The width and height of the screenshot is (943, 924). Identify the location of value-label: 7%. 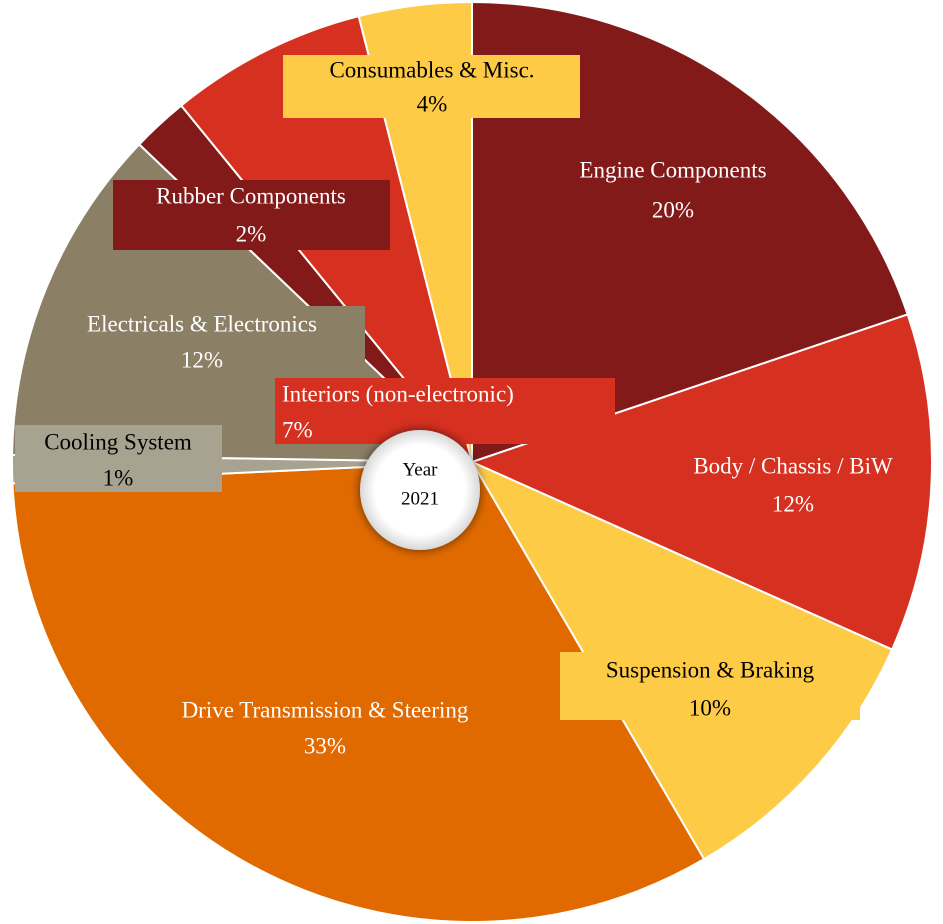
(297, 429).